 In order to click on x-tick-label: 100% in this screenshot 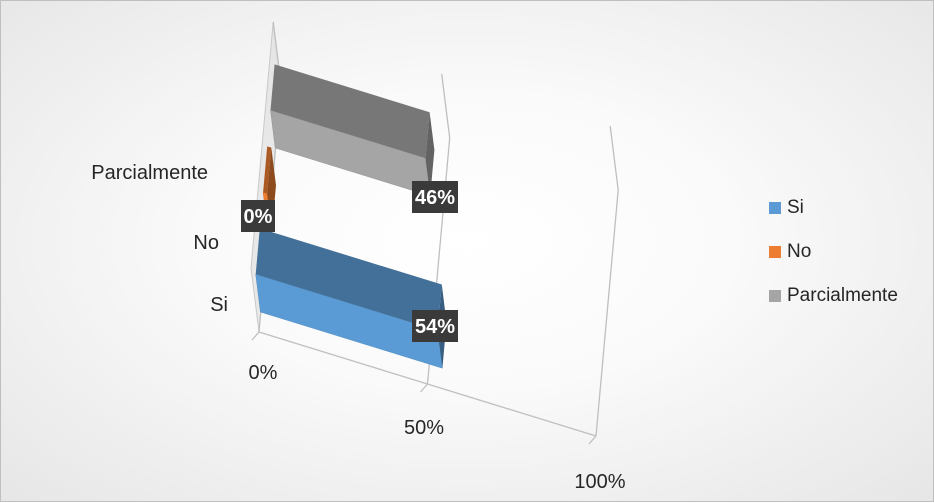, I will do `click(599, 482)`.